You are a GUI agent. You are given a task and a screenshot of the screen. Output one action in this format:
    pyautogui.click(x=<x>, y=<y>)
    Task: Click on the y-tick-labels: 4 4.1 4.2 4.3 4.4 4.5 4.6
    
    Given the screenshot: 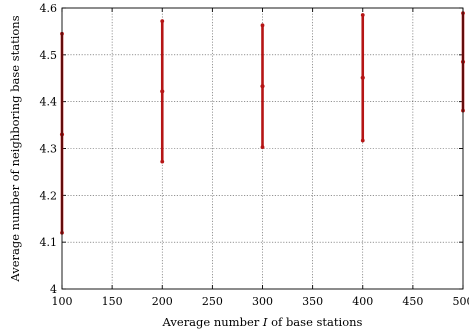 What is the action you would take?
    pyautogui.click(x=49, y=149)
    